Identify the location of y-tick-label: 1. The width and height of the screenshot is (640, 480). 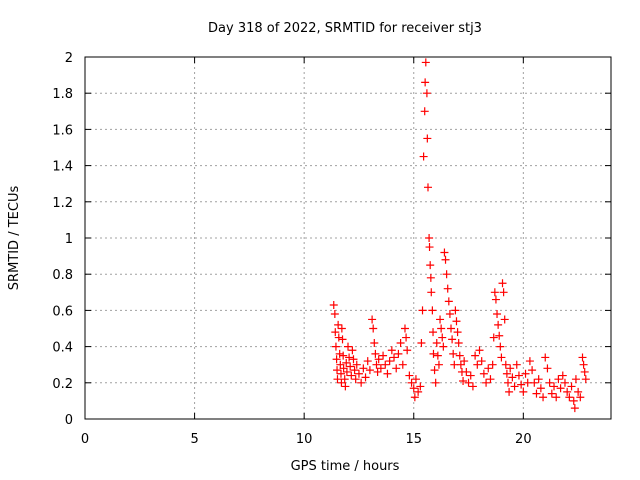
(69, 239).